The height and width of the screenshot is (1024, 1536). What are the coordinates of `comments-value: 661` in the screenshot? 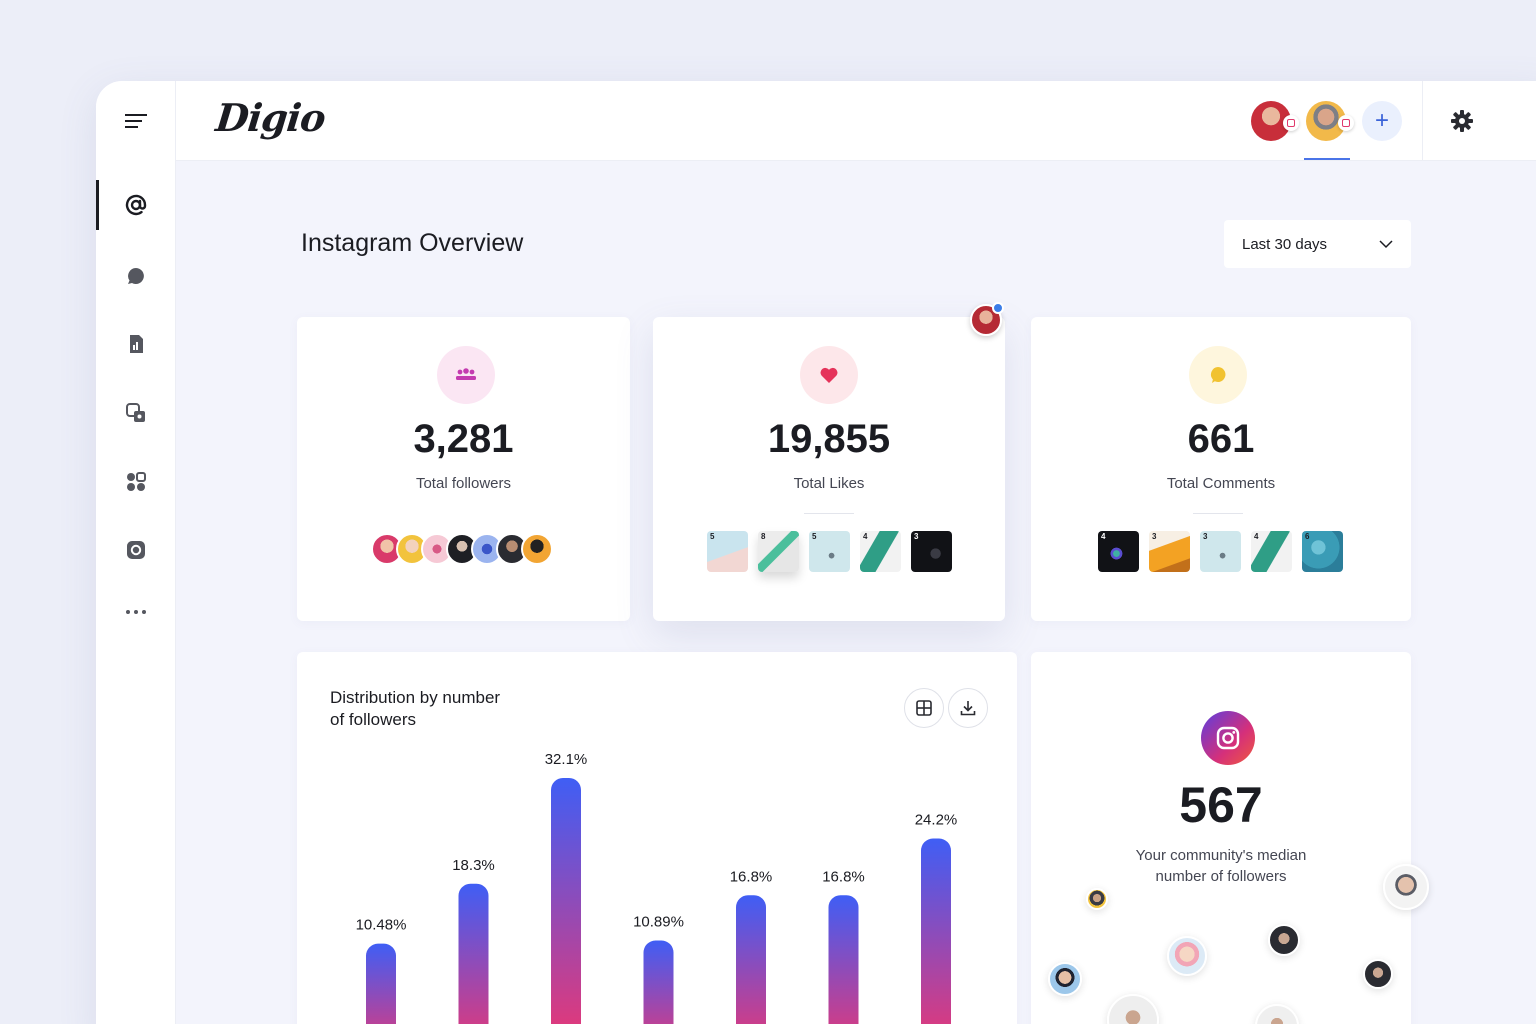 It's located at (1221, 439).